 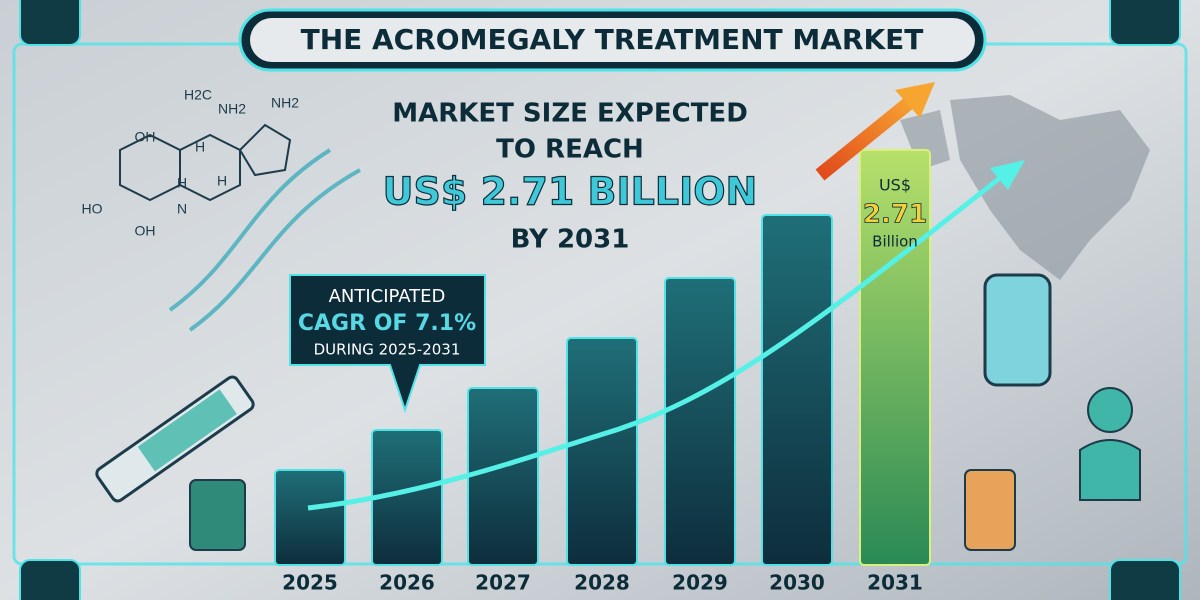 I want to click on year-label: 2029, so click(x=700, y=583).